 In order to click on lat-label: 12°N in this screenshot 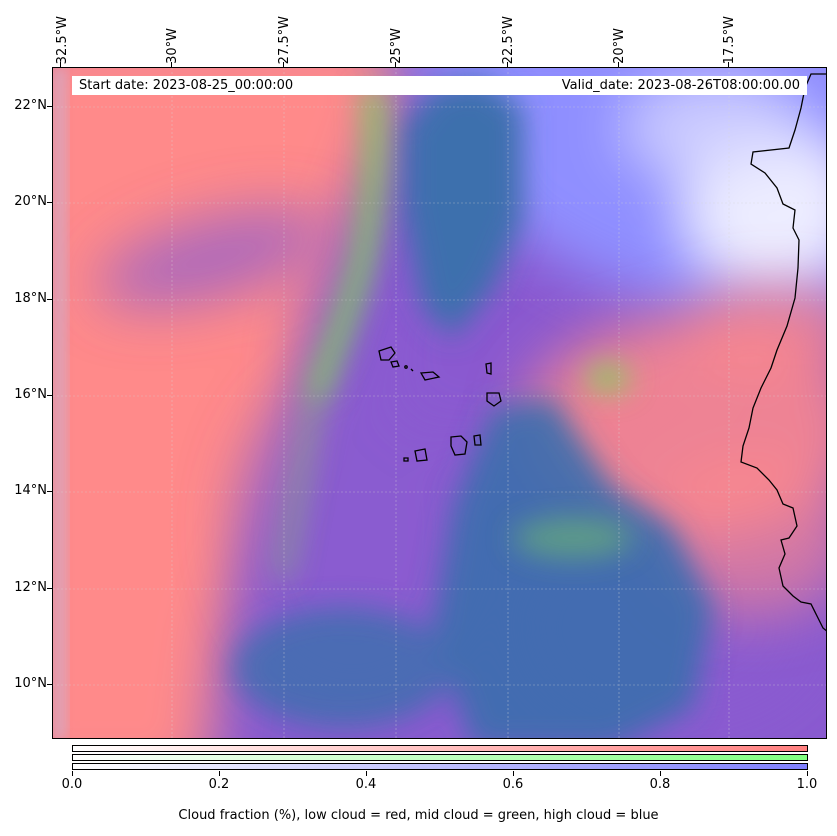, I will do `click(30, 587)`.